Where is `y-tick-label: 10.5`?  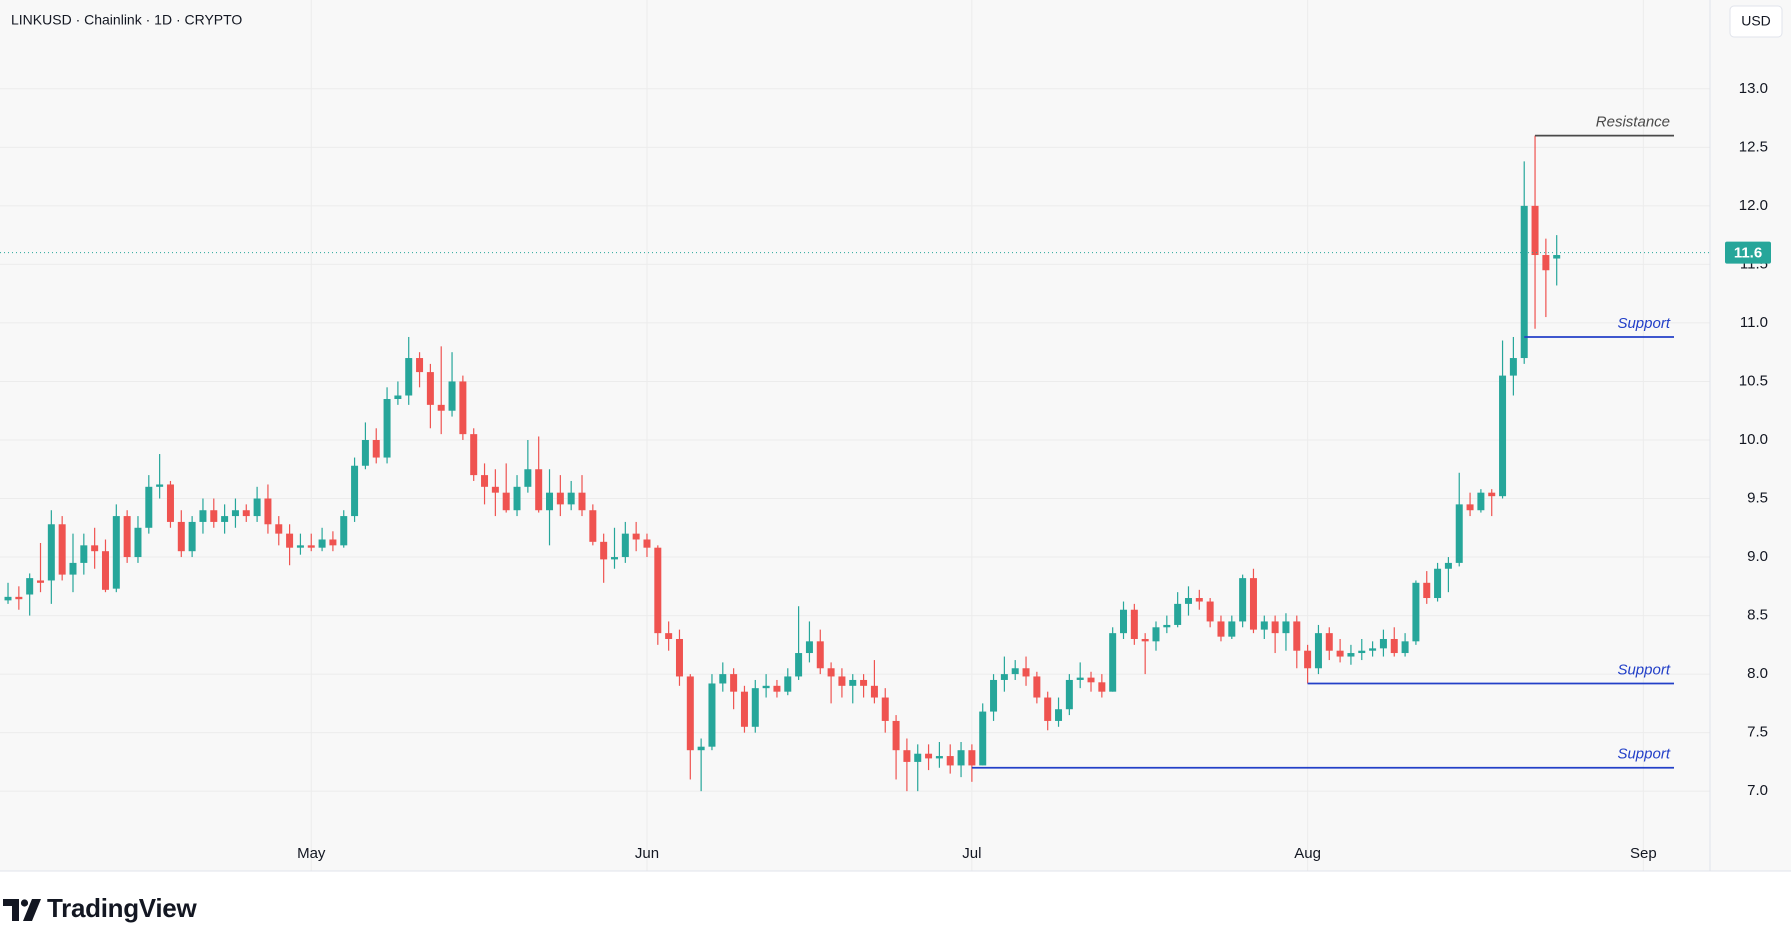
y-tick-label: 10.5 is located at coordinates (1753, 380).